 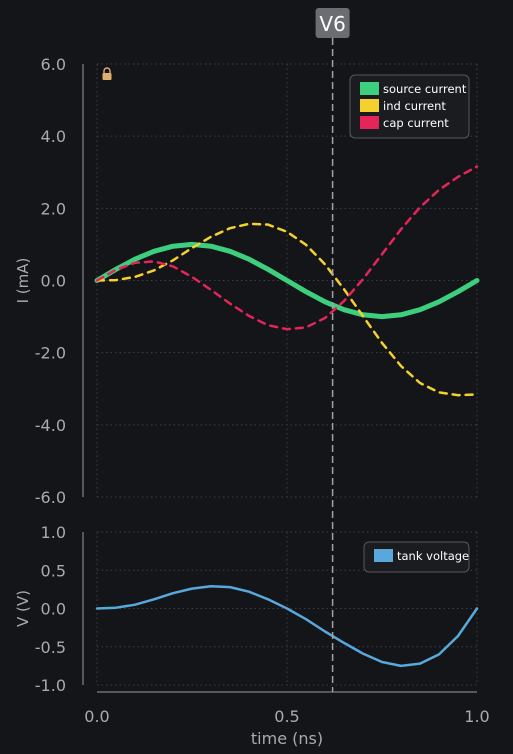 I want to click on y-tick-label: 1.0, so click(x=53, y=532).